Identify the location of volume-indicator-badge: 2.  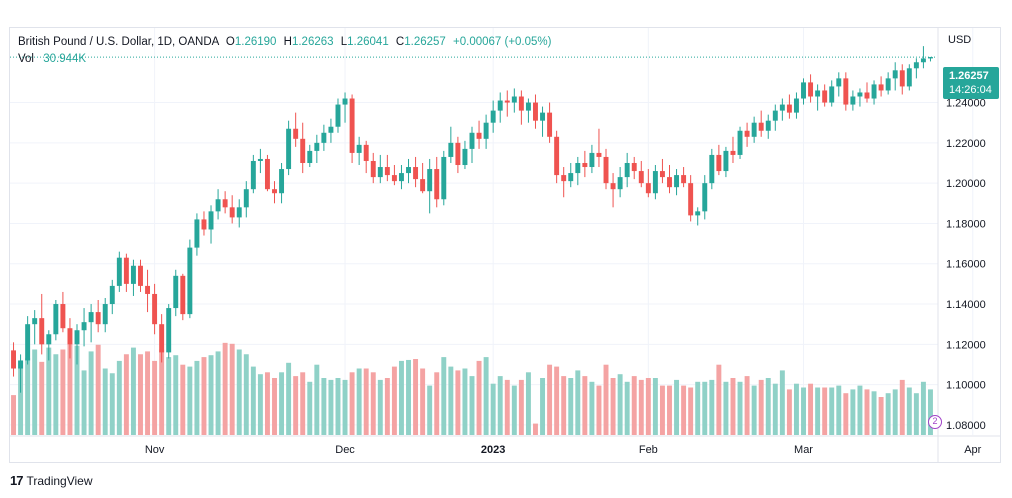
(935, 422).